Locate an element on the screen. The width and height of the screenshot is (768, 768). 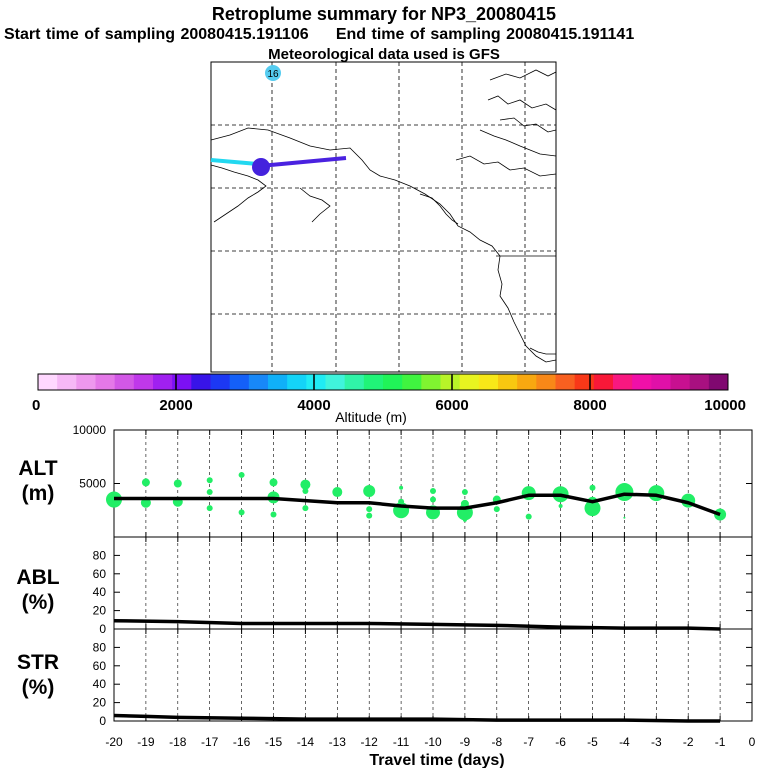
colorbar-tick-label: 4000 is located at coordinates (313, 405).